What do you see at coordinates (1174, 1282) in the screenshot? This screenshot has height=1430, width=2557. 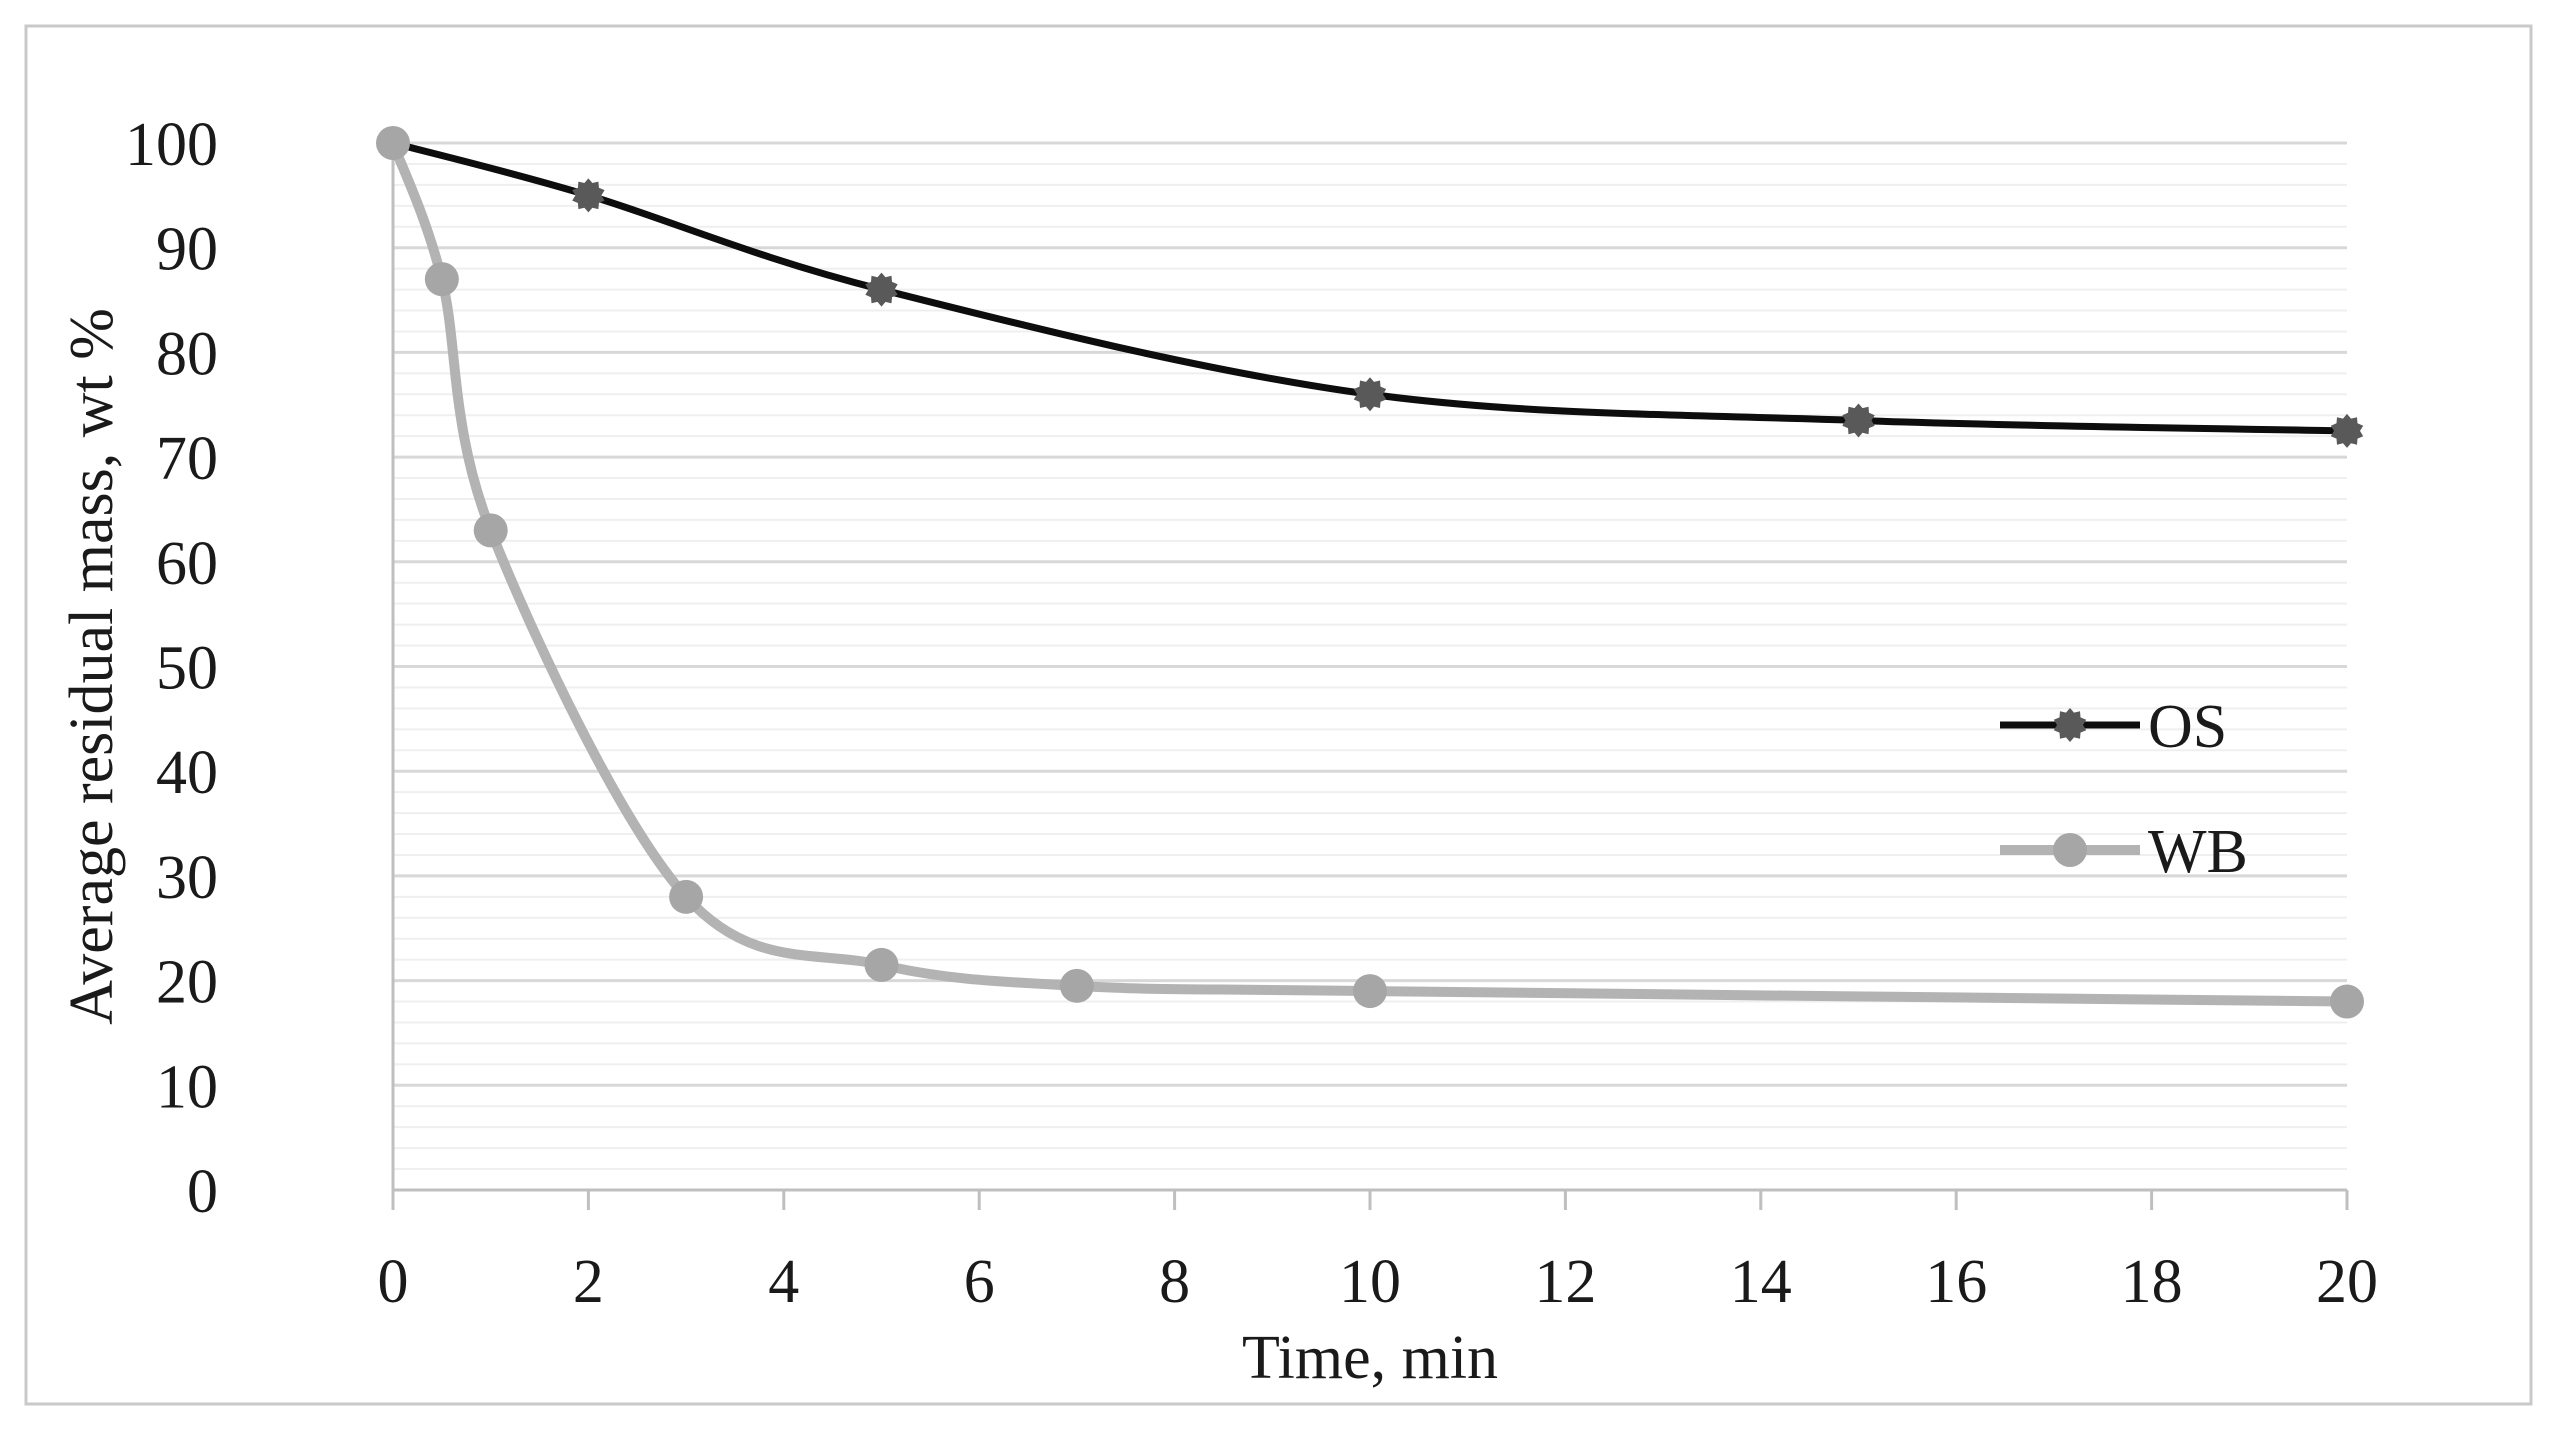 I see `x-tick-label: 8` at bounding box center [1174, 1282].